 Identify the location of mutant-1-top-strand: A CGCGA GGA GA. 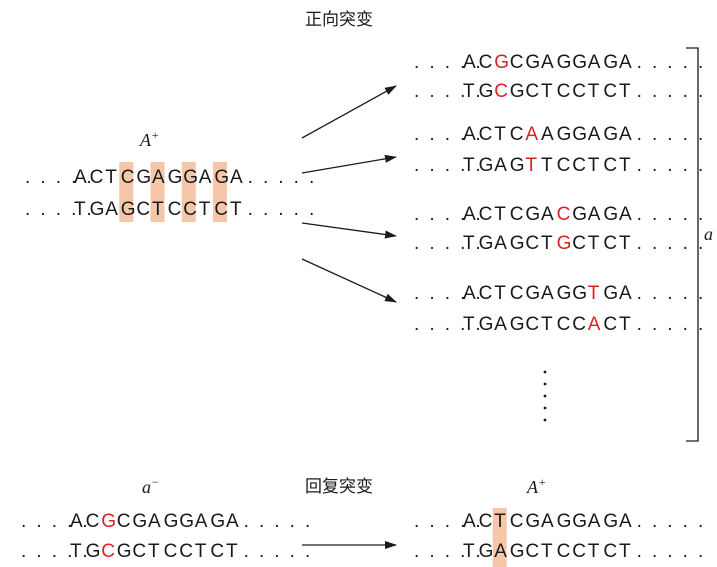
(547, 62).